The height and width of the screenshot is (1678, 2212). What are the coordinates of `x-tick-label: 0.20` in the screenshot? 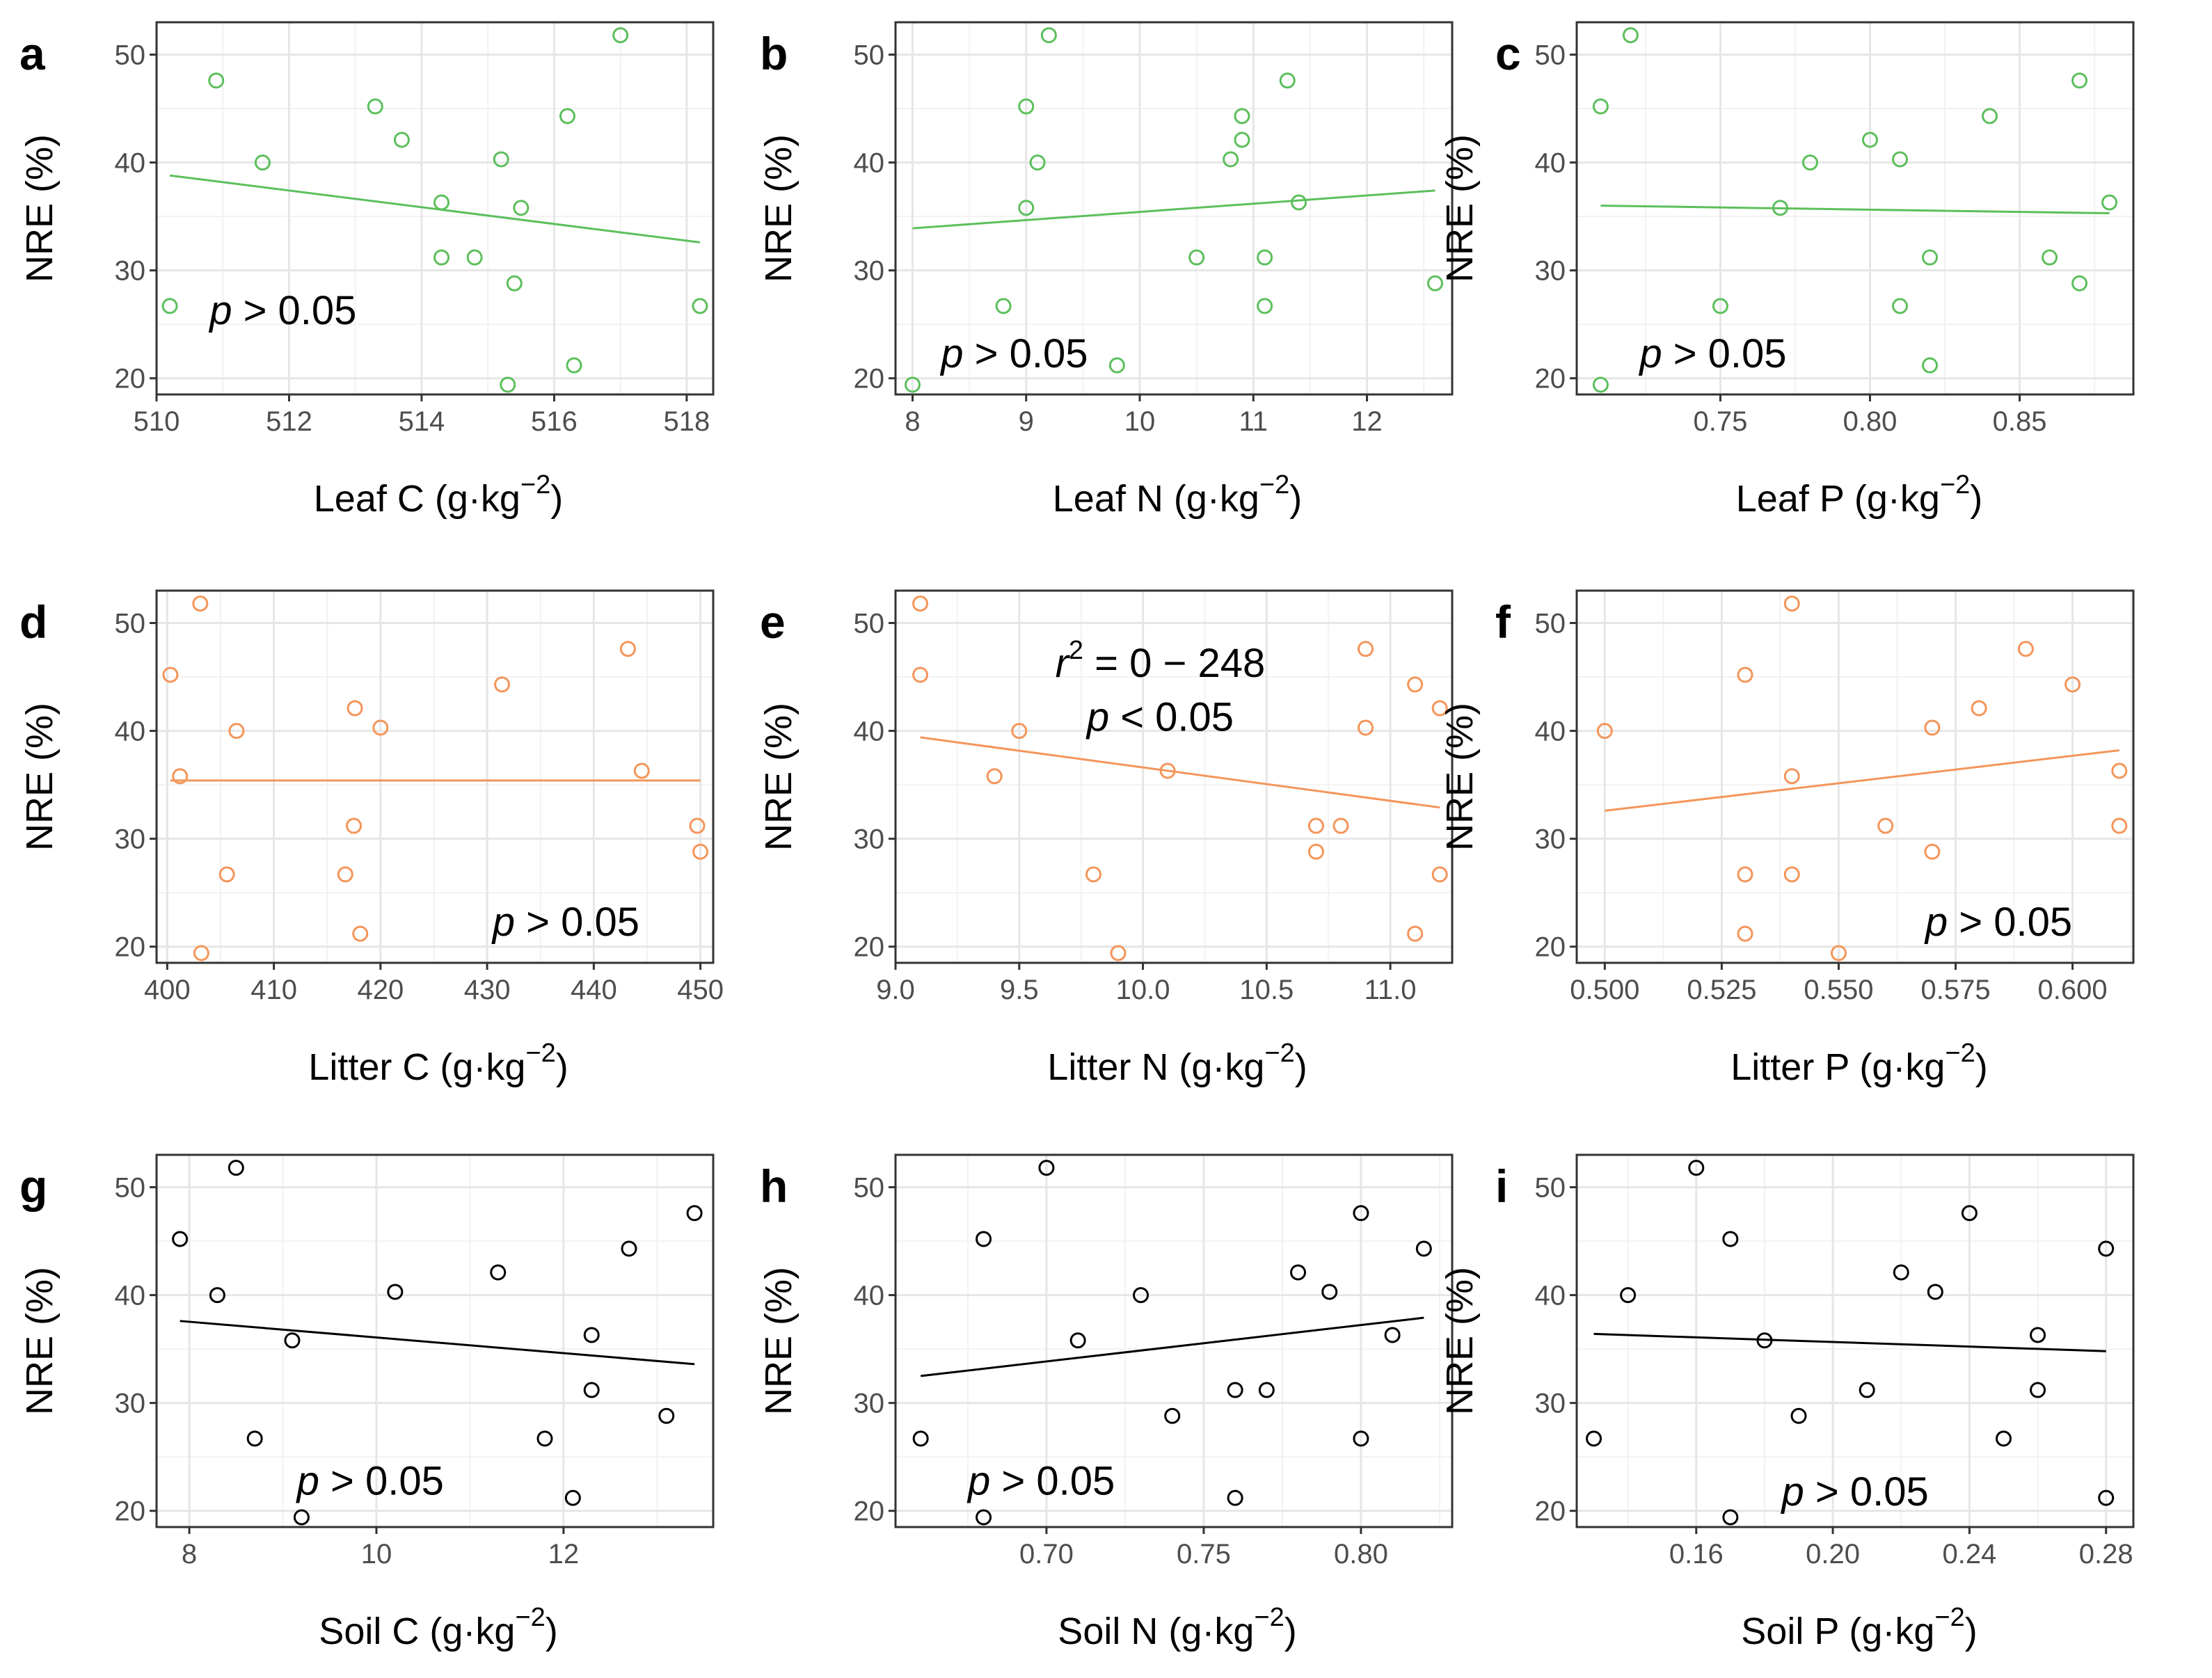 It's located at (1833, 1554).